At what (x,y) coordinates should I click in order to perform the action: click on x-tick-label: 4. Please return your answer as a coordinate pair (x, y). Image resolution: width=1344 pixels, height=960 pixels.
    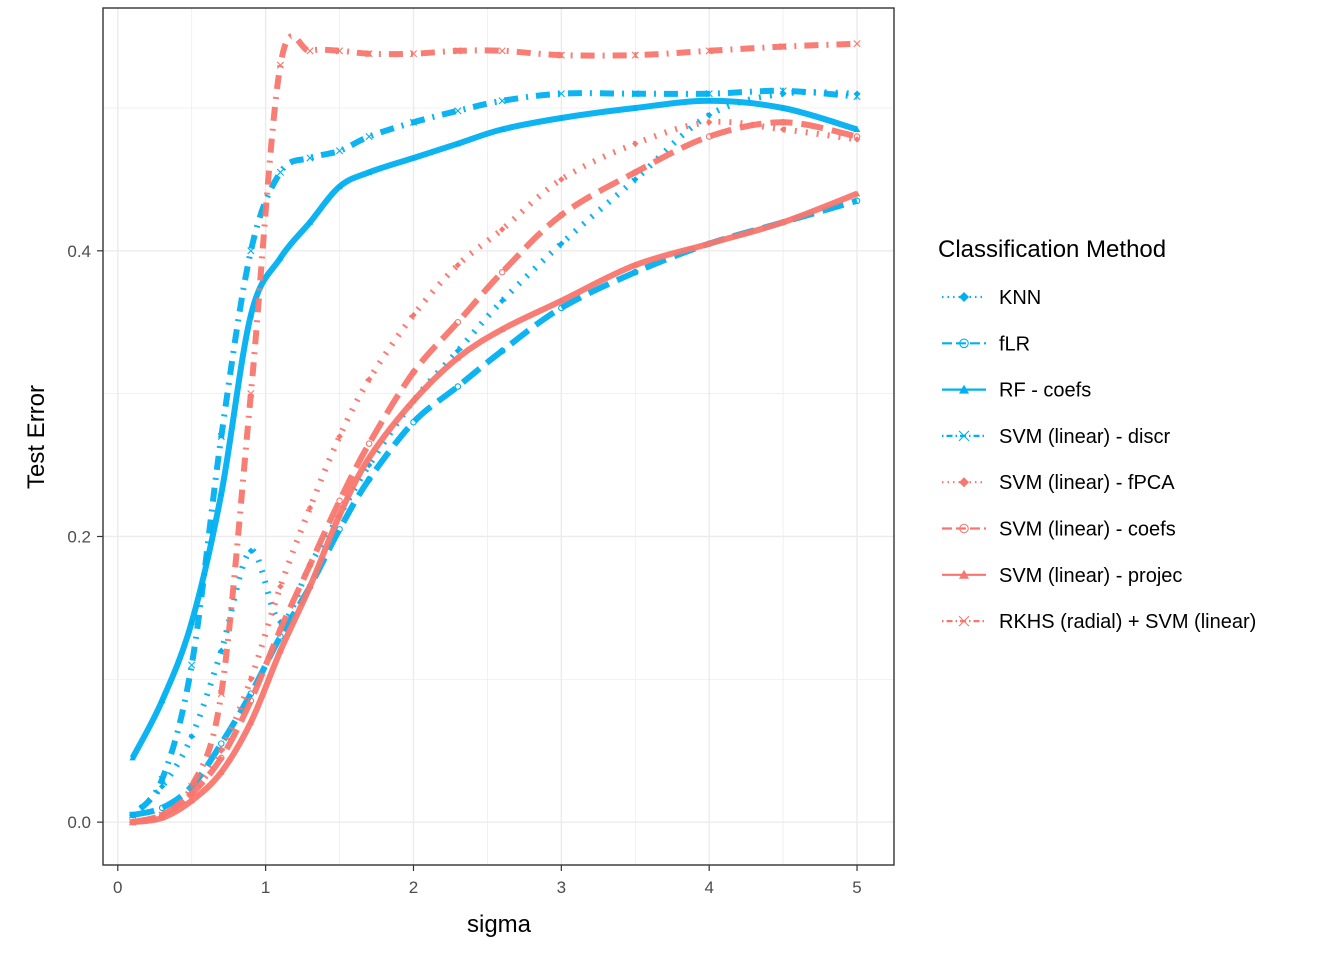
    Looking at the image, I should click on (708, 887).